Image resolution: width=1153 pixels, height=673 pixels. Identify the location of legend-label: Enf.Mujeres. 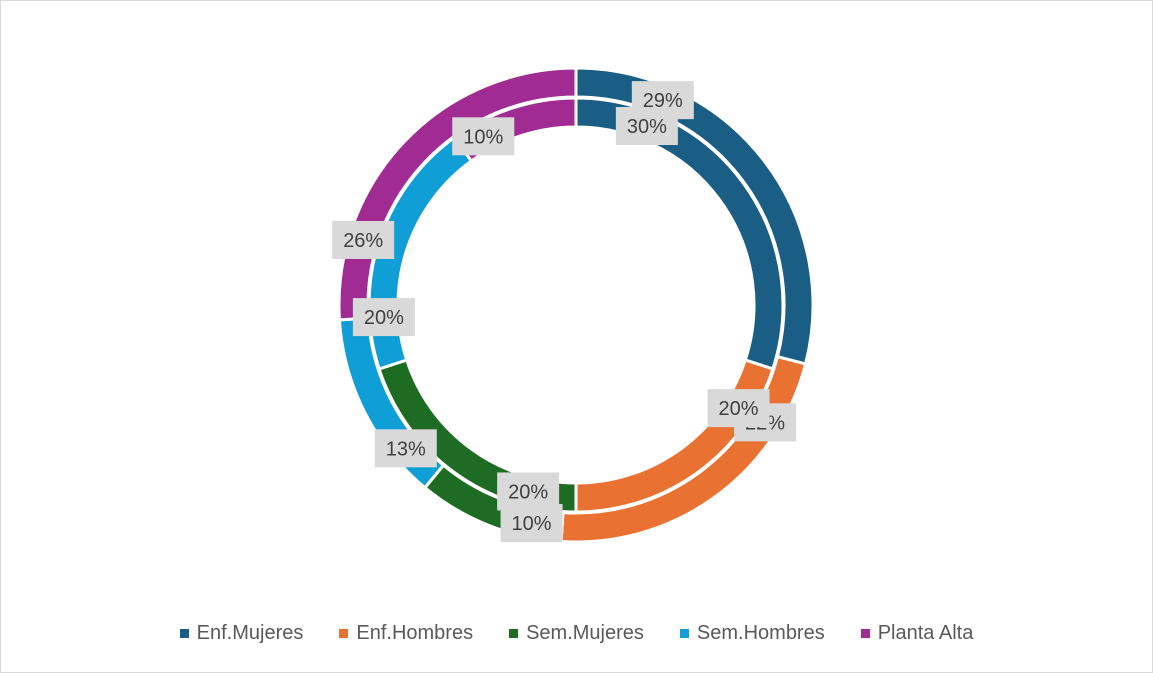
(250, 632).